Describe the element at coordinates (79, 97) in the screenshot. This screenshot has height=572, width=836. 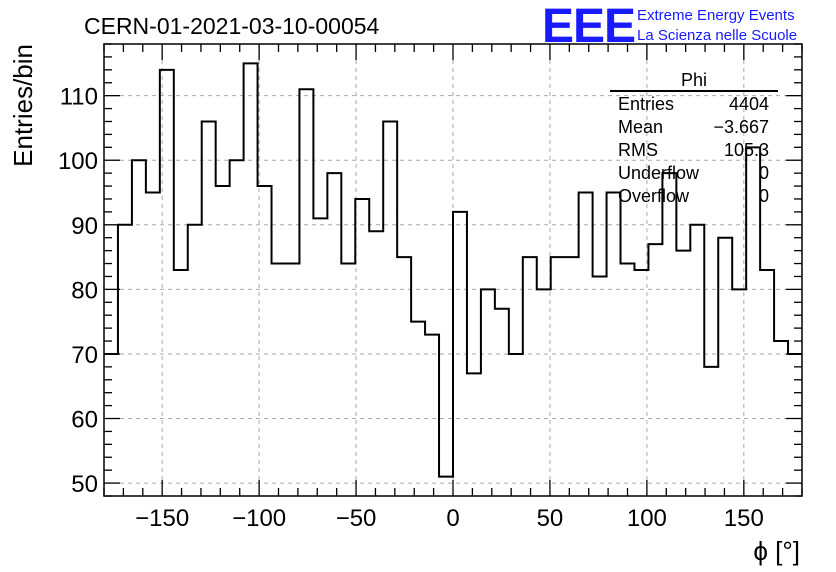
I see `y-tick-label: 110` at that location.